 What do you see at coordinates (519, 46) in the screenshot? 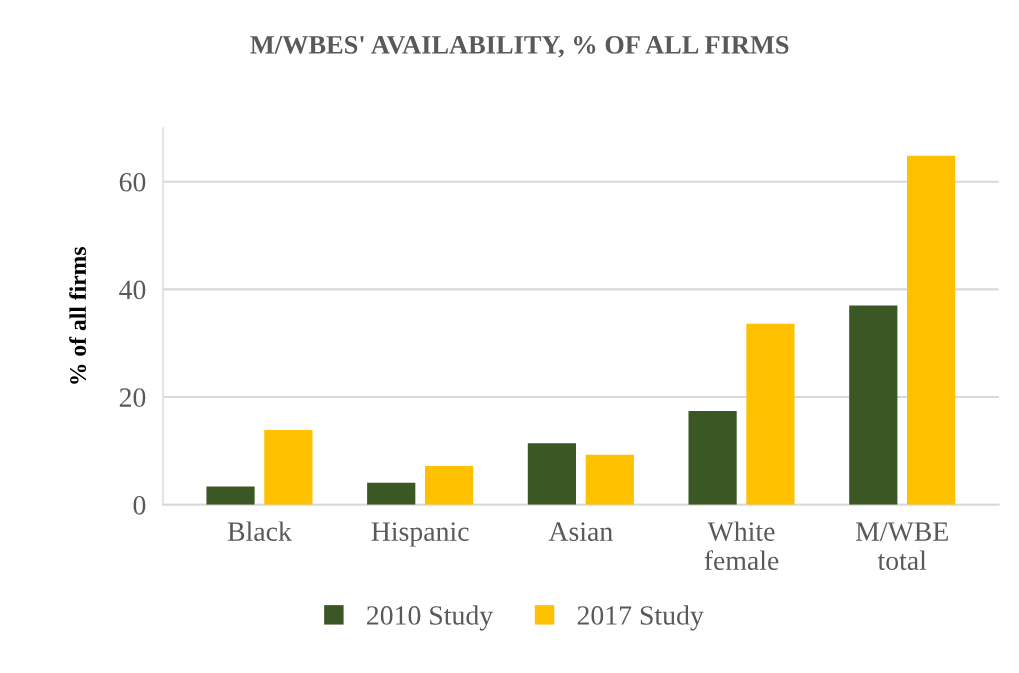
I see `chart-title: M/WBES' AVAILABILITY, % OF ALL FIRMS` at bounding box center [519, 46].